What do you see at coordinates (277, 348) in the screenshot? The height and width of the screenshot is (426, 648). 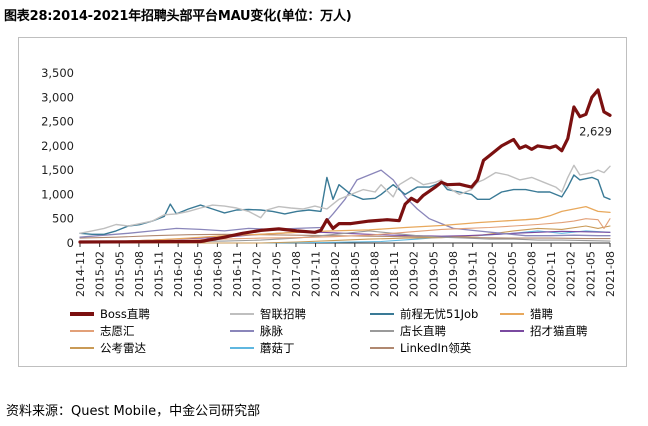 I see `legend-label: 蘑菇丁` at bounding box center [277, 348].